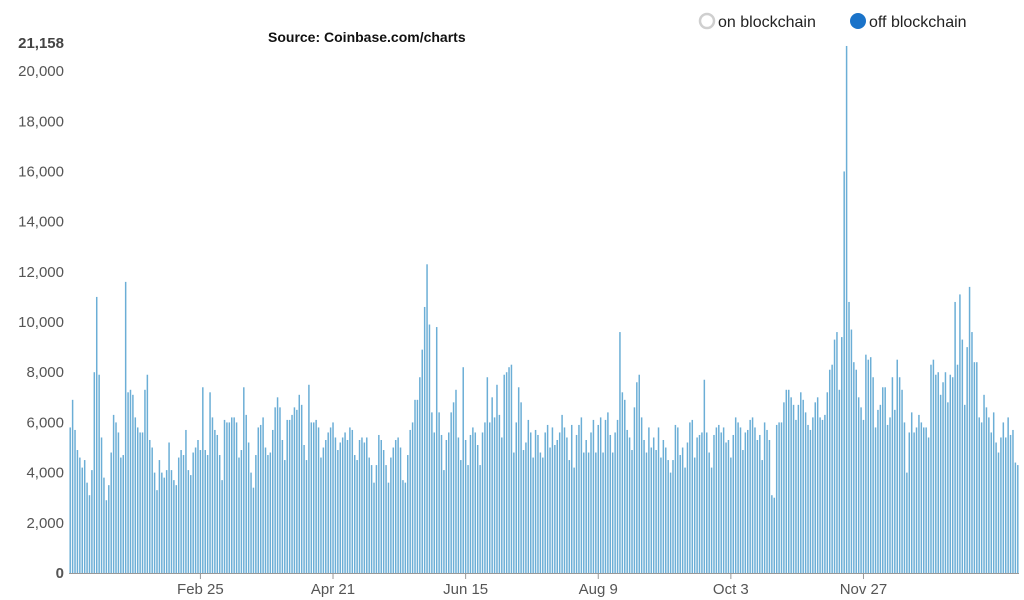  Describe the element at coordinates (832, 21) in the screenshot. I see `legend: on blockchain off blockchain` at that location.